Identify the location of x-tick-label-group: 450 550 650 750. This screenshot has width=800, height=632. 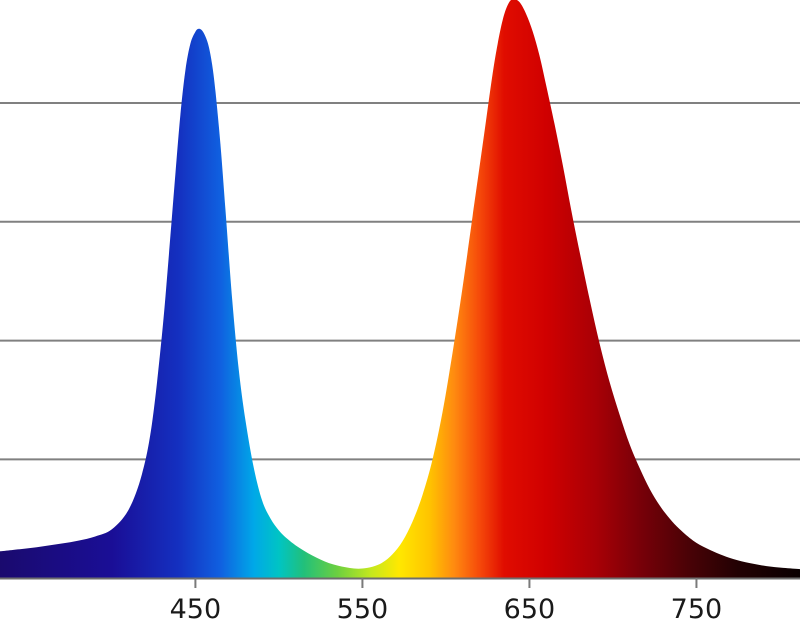
(446, 609).